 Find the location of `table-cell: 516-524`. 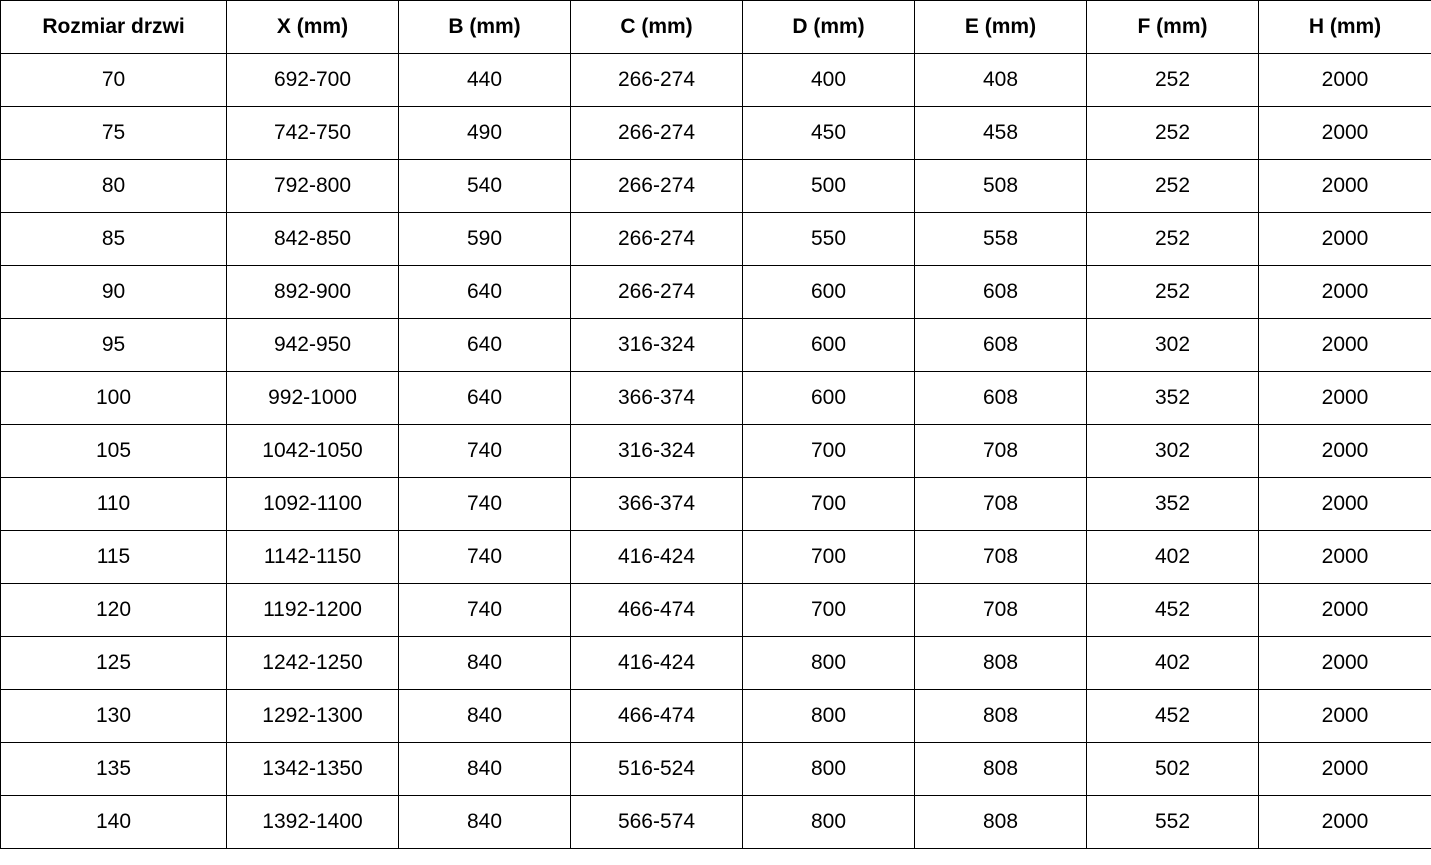

table-cell: 516-524 is located at coordinates (656, 769).